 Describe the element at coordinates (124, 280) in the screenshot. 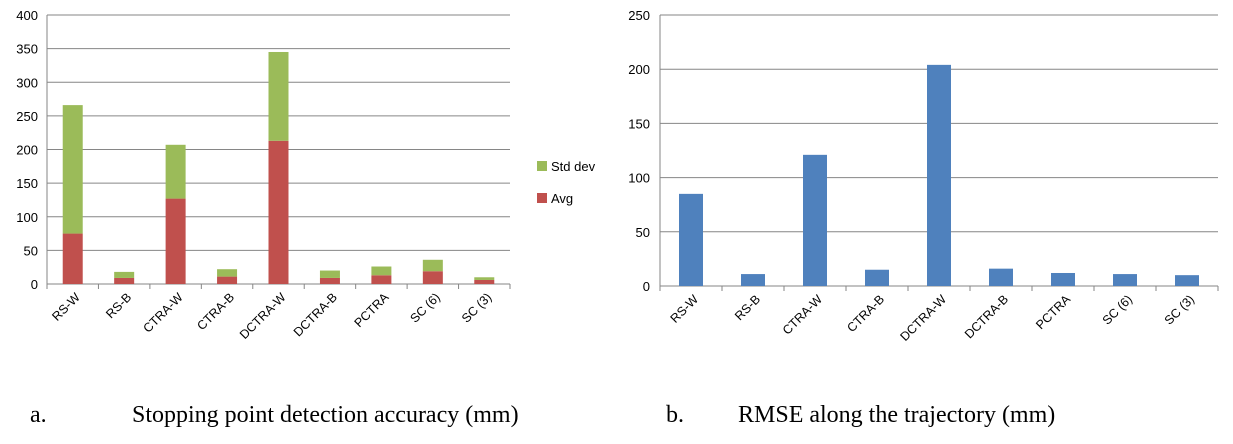

I see `bar-avg-rs-b` at that location.